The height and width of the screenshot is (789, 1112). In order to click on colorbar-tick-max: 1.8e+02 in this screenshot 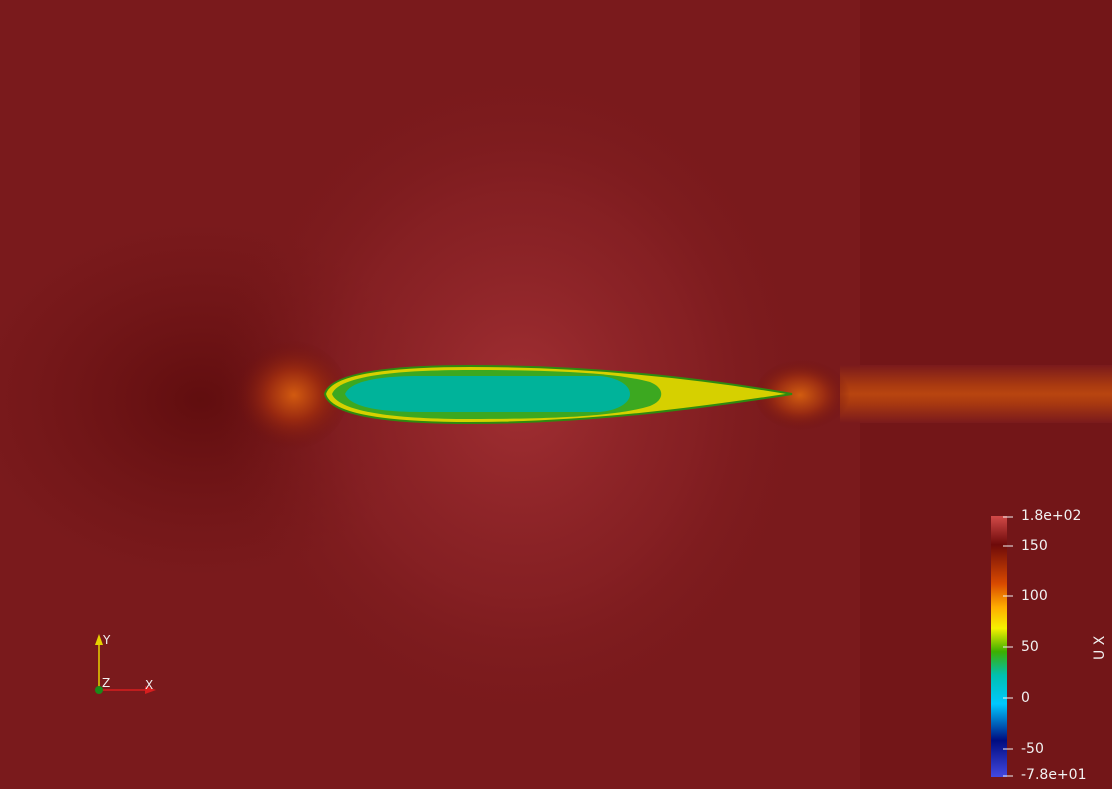, I will do `click(1051, 516)`.